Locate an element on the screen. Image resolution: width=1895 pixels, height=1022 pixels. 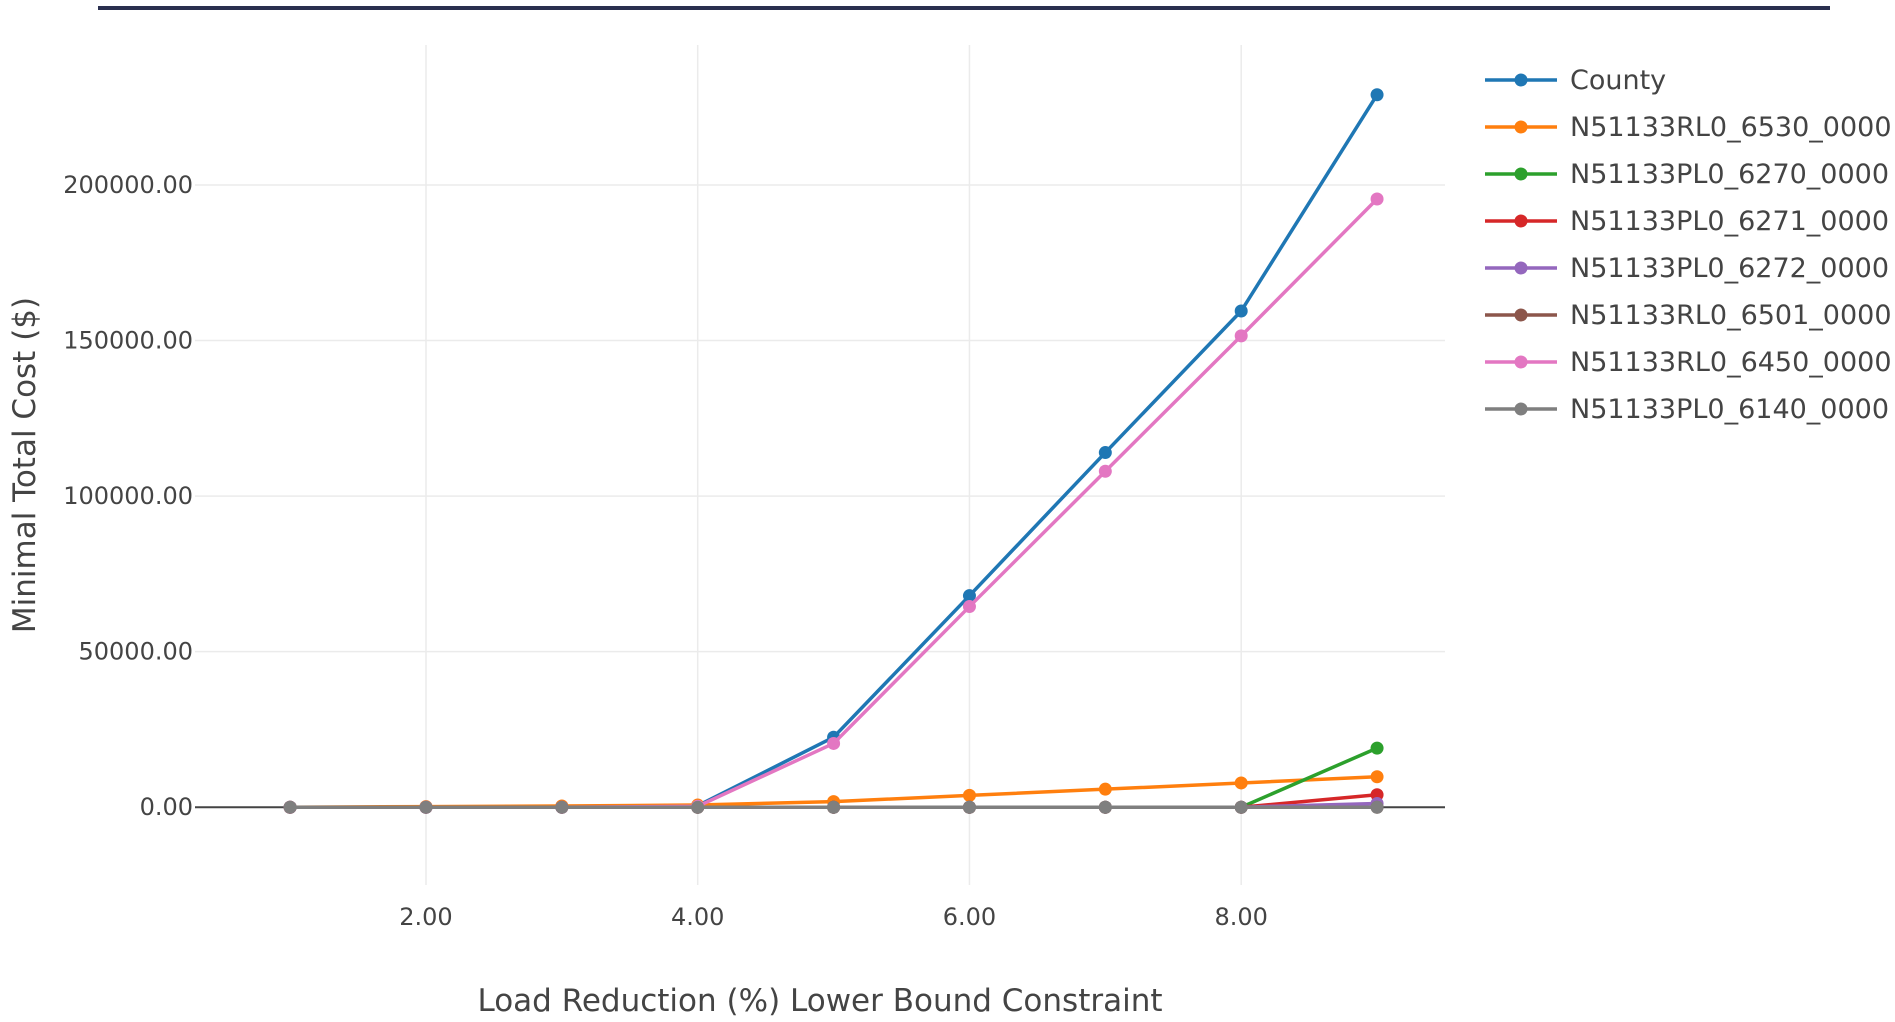
y-tick-label: 50000.00 is located at coordinates (135, 652).